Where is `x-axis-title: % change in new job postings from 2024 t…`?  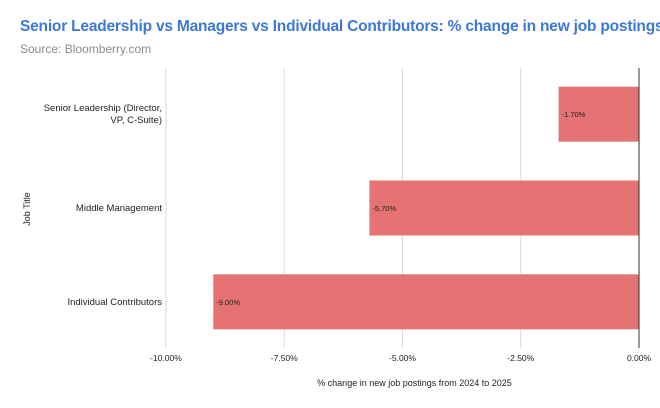 x-axis-title: % change in new job postings from 2024 t… is located at coordinates (414, 383).